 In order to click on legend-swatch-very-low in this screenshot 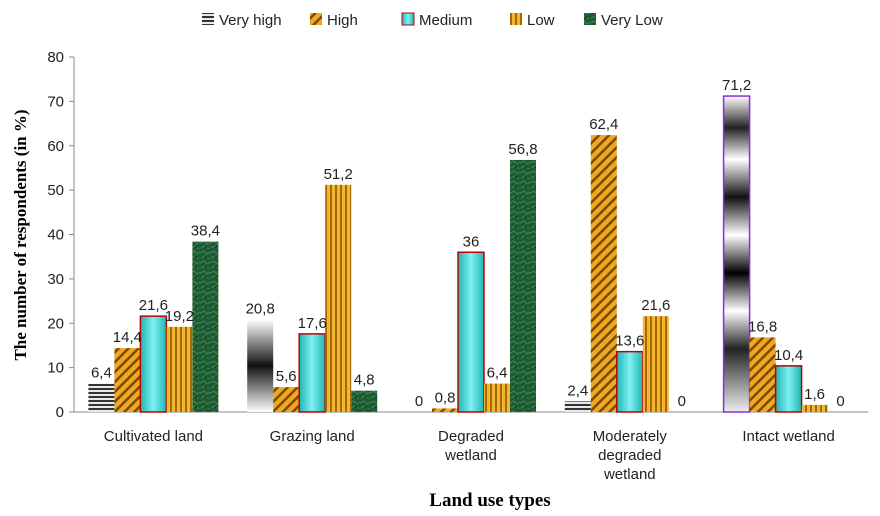, I will do `click(590, 19)`.